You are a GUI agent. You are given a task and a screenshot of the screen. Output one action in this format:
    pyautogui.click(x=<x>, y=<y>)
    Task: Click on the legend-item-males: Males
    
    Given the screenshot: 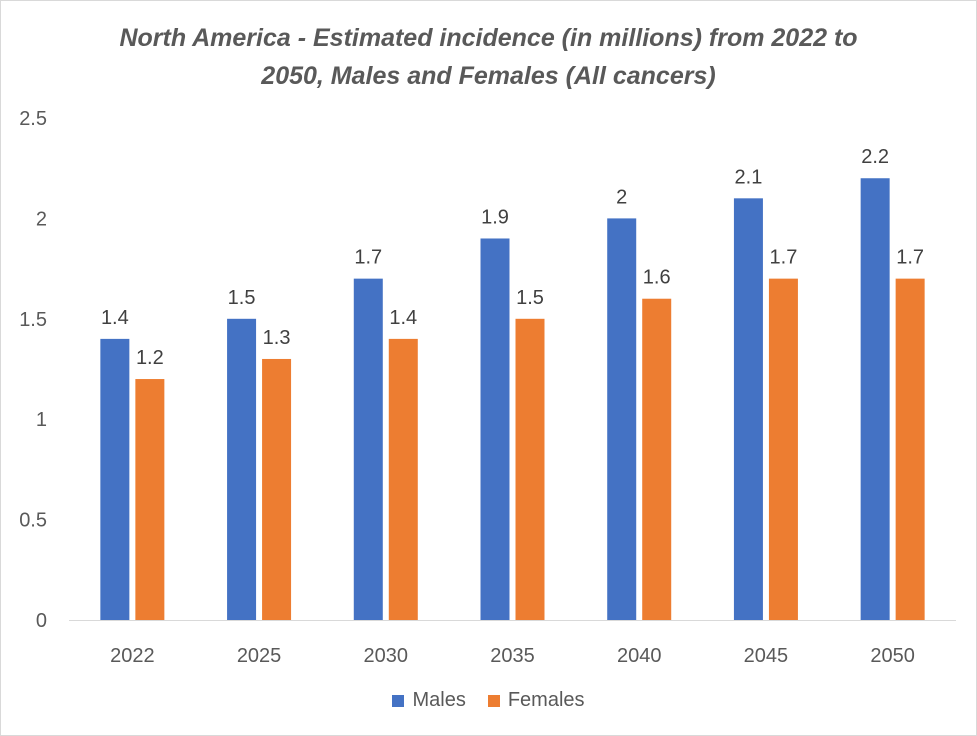 What is the action you would take?
    pyautogui.click(x=429, y=700)
    